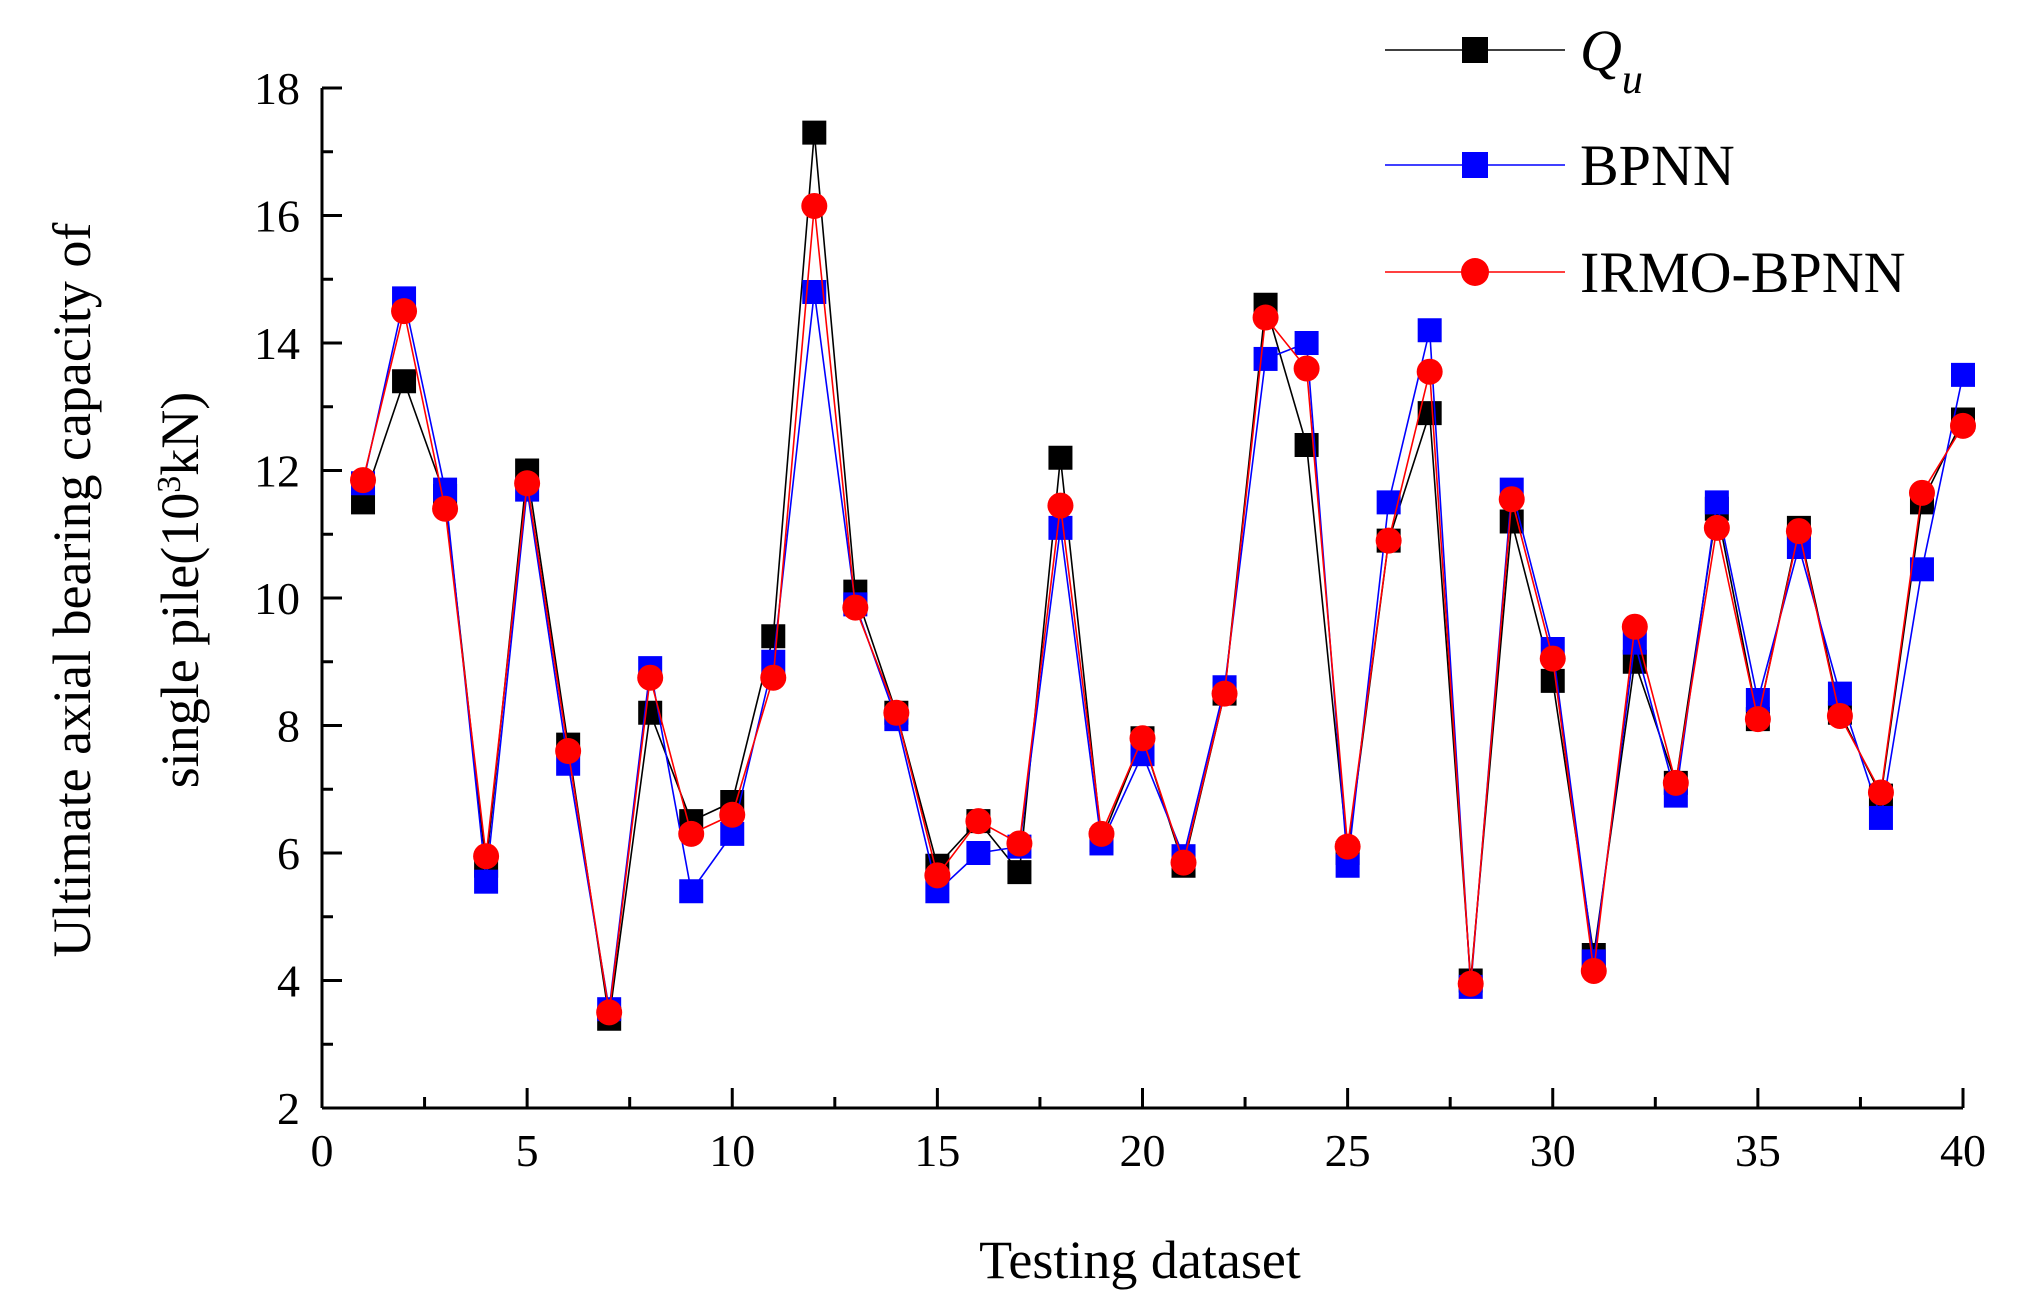 The image size is (2019, 1314). Describe the element at coordinates (1140, 1260) in the screenshot. I see `x-axis-title: Testing dataset` at that location.